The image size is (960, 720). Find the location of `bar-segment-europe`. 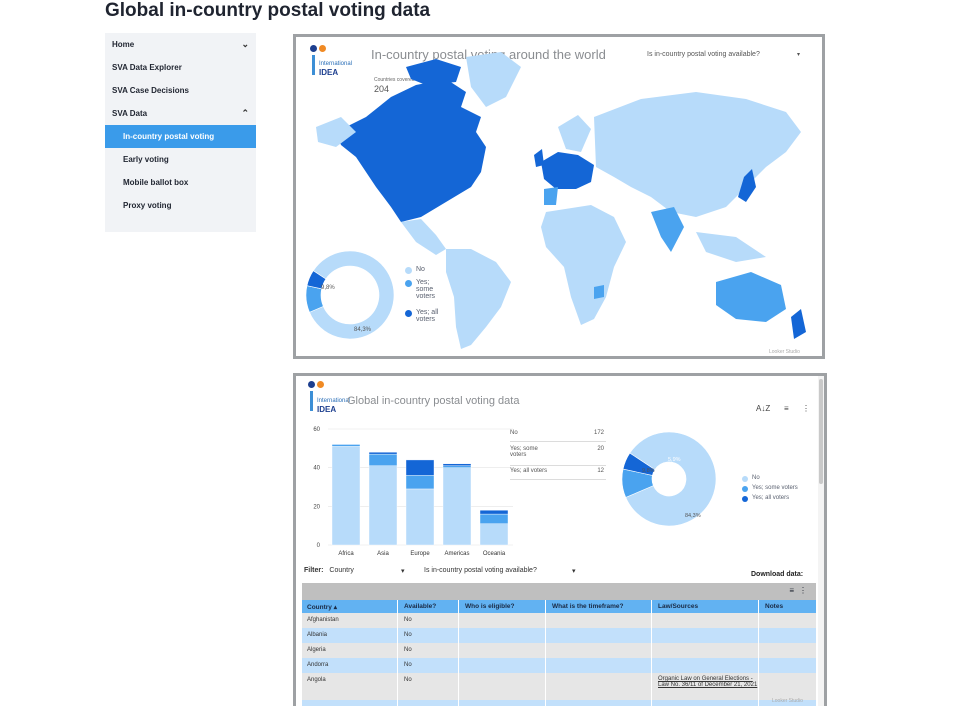

bar-segment-europe is located at coordinates (420, 482).